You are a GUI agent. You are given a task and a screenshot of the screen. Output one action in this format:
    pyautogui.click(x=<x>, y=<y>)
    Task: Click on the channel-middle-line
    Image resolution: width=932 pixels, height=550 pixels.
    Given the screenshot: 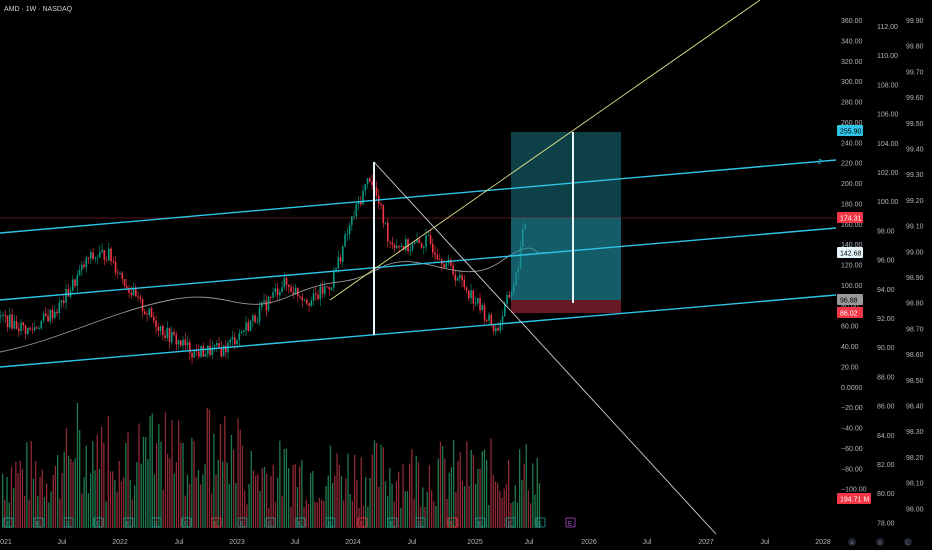 What is the action you would take?
    pyautogui.click(x=418, y=264)
    